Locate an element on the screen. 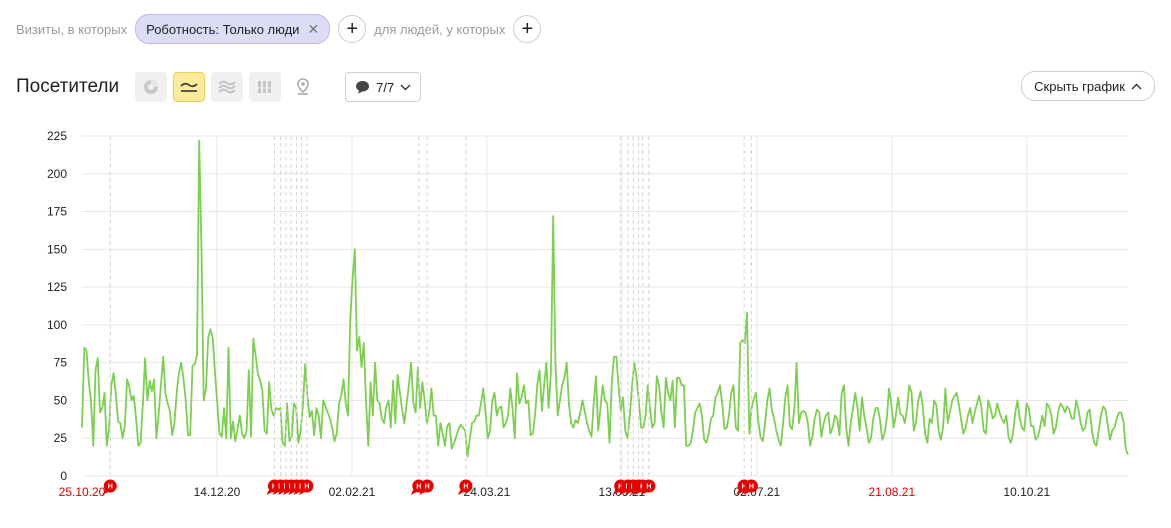 The height and width of the screenshot is (528, 1171). x-tick-label: 02.02.21 is located at coordinates (352, 492).